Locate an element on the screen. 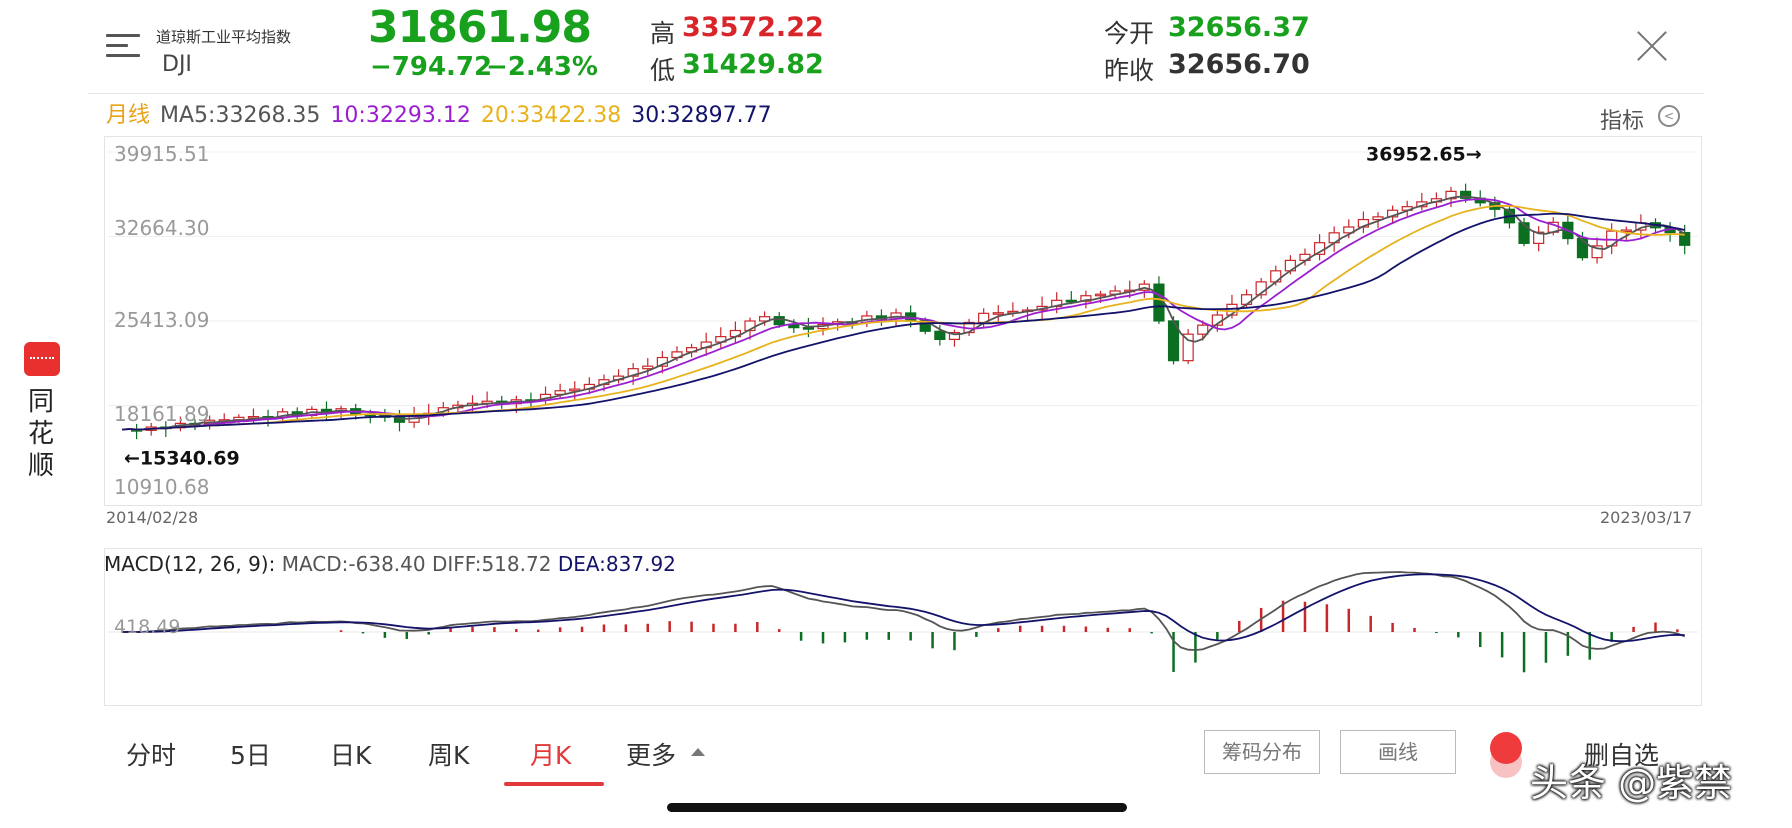 Image resolution: width=1792 pixels, height=828 pixels. ma10-value: 10:32293.12 is located at coordinates (400, 115).